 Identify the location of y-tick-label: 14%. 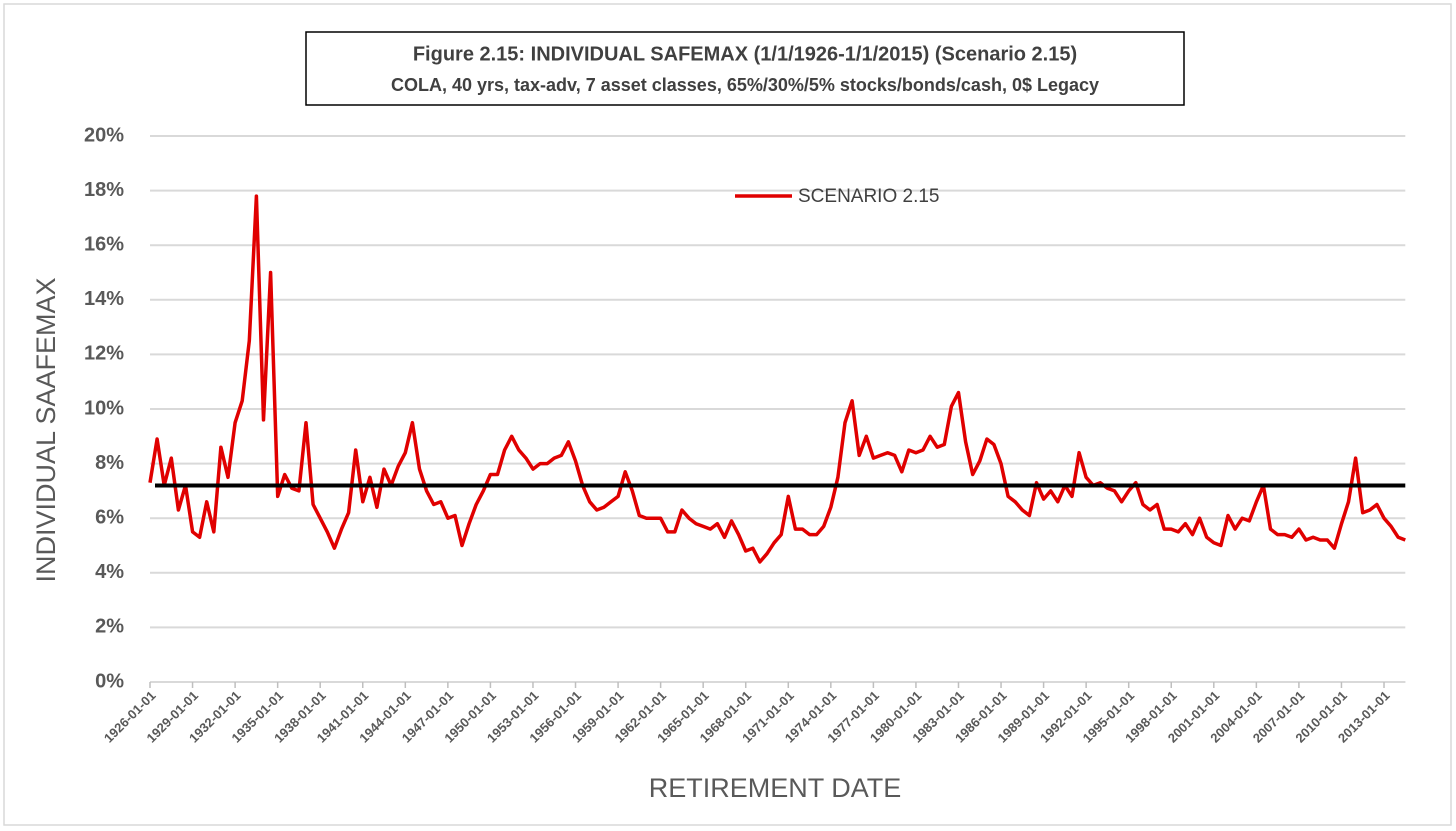
(104, 299).